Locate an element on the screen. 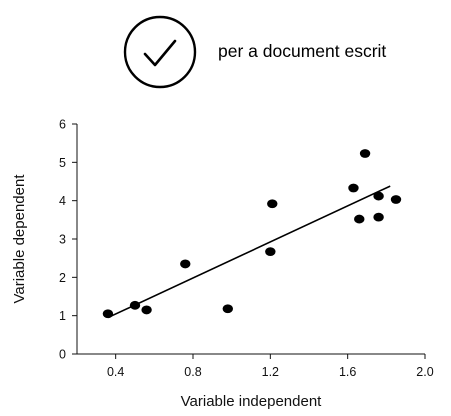 This screenshot has height=416, width=451. x-tick-label: 1.2 is located at coordinates (270, 372).